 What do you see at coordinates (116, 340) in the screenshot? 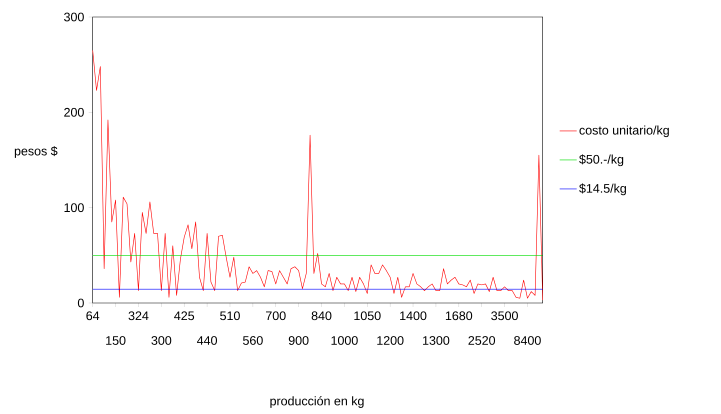
I see `x-tick-label: 150` at bounding box center [116, 340].